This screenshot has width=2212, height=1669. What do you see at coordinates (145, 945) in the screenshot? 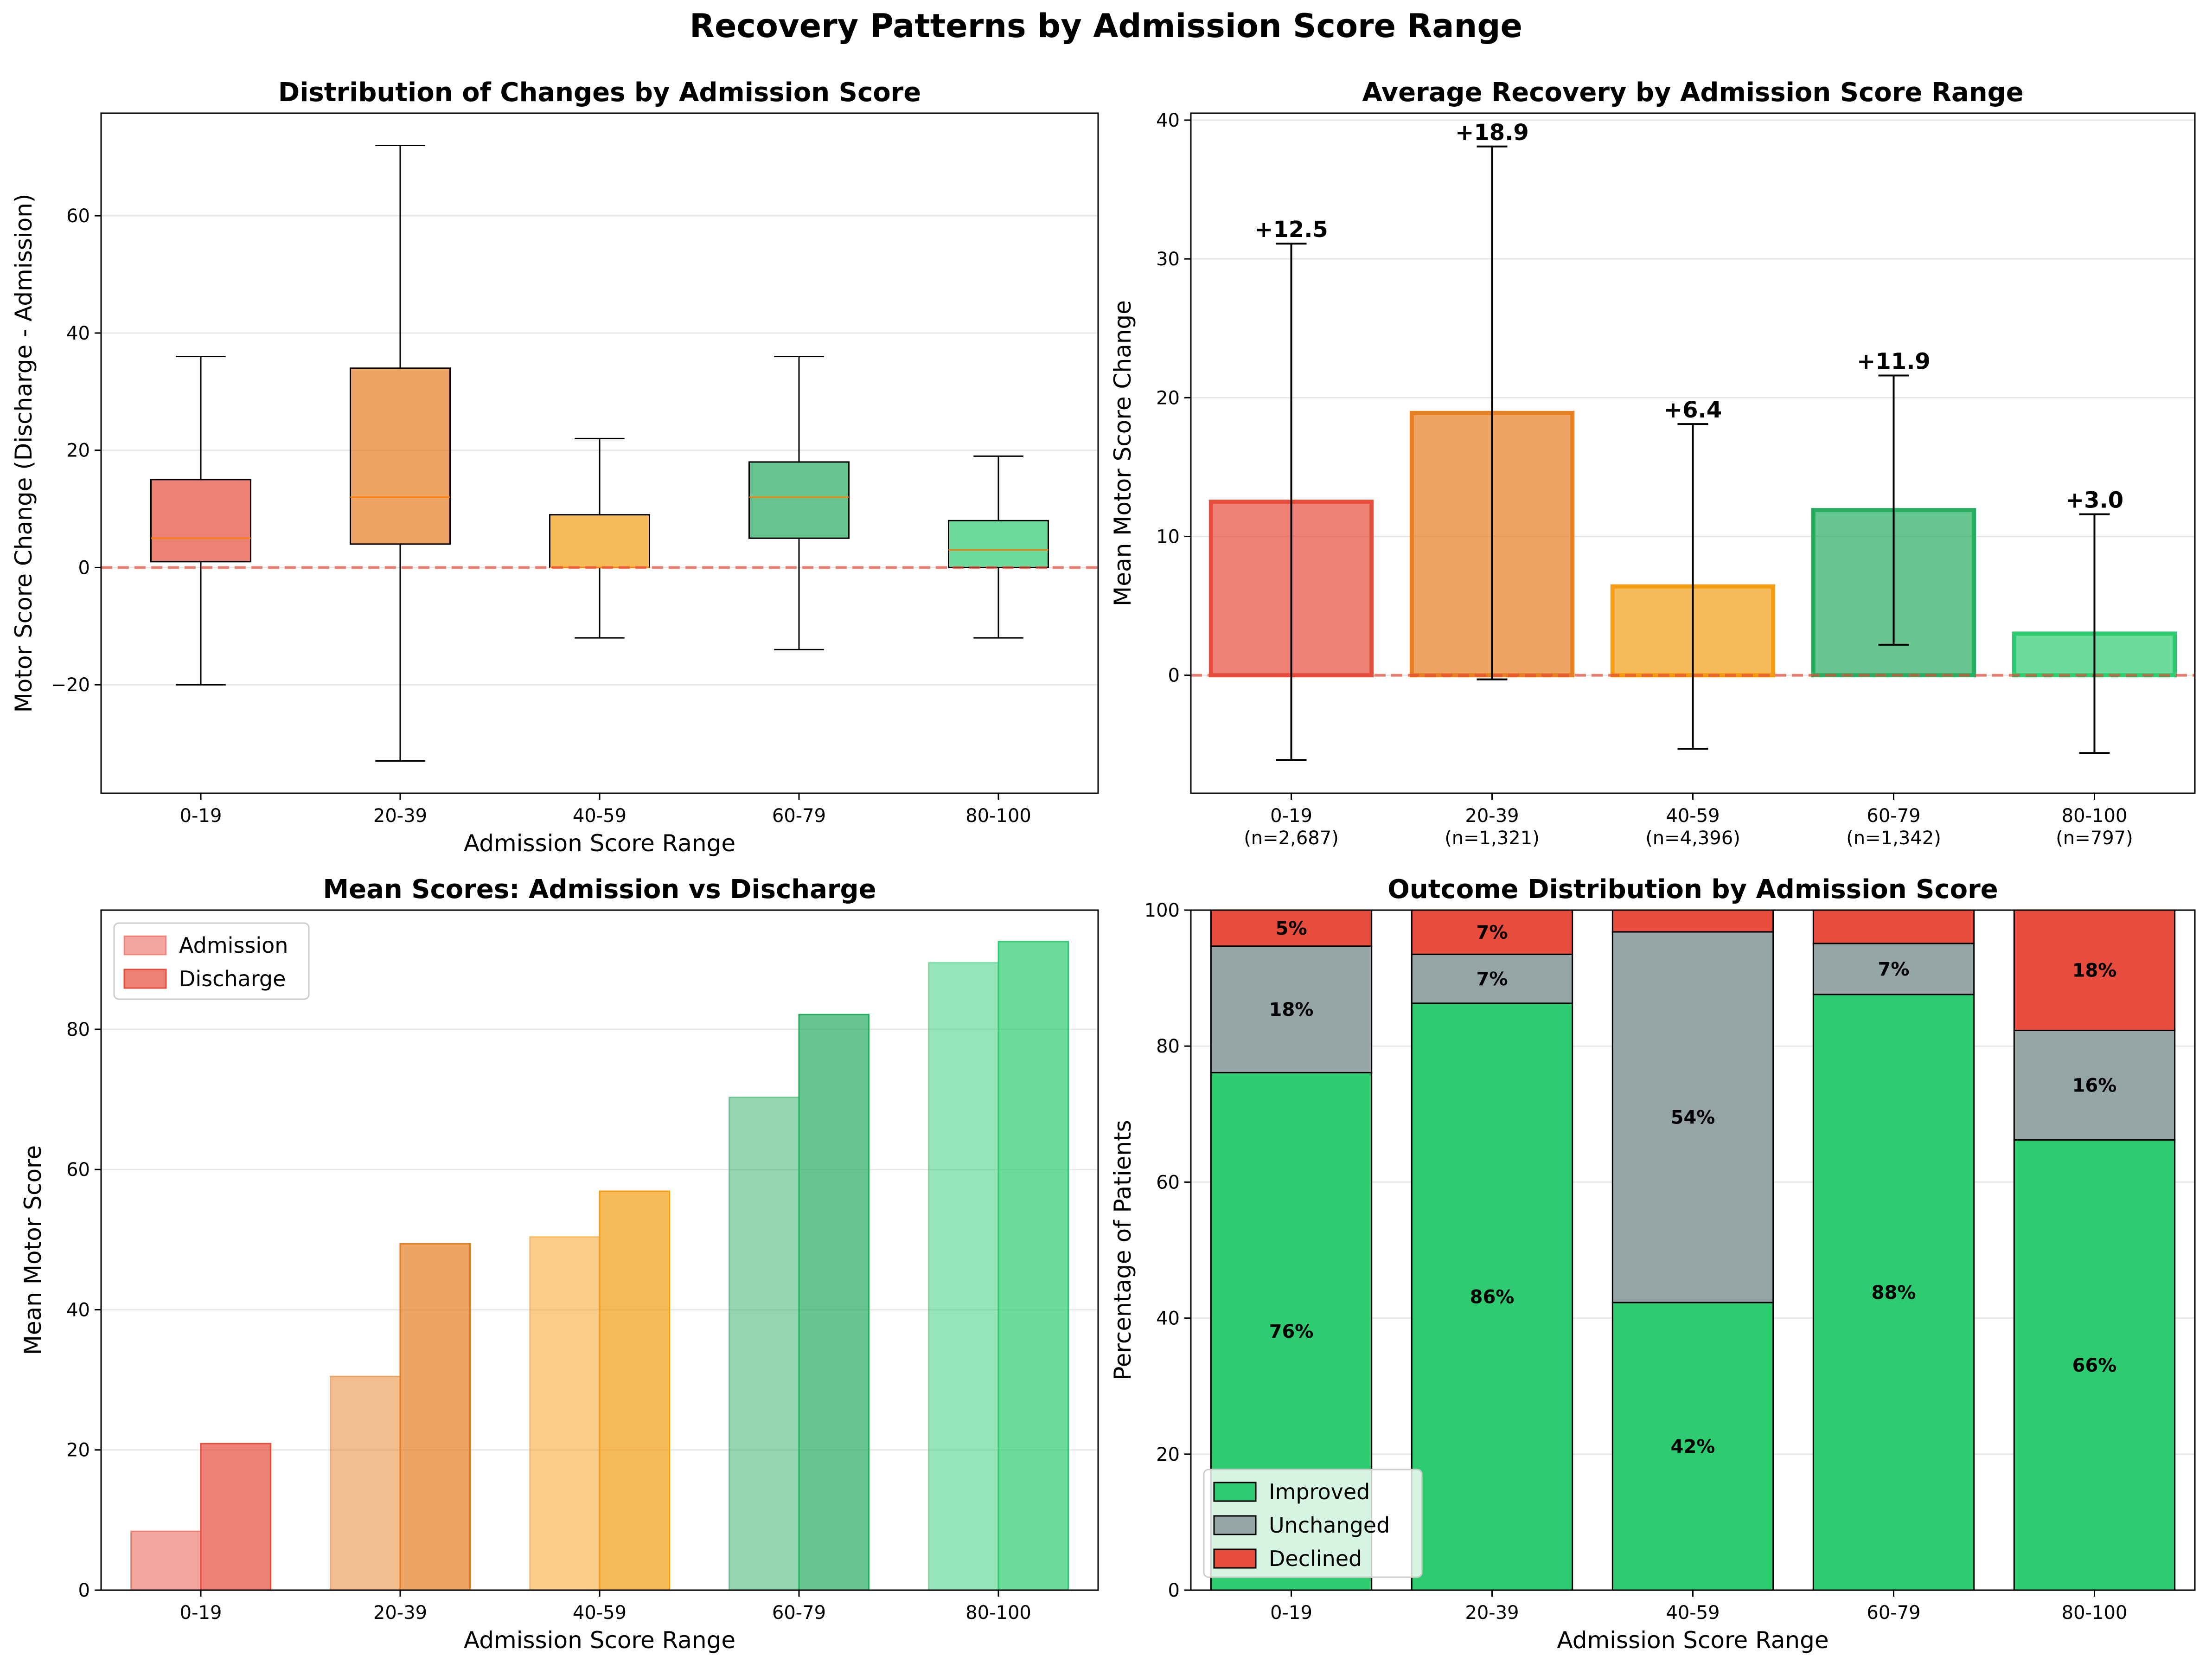
I see `legend-swatch-admission` at bounding box center [145, 945].